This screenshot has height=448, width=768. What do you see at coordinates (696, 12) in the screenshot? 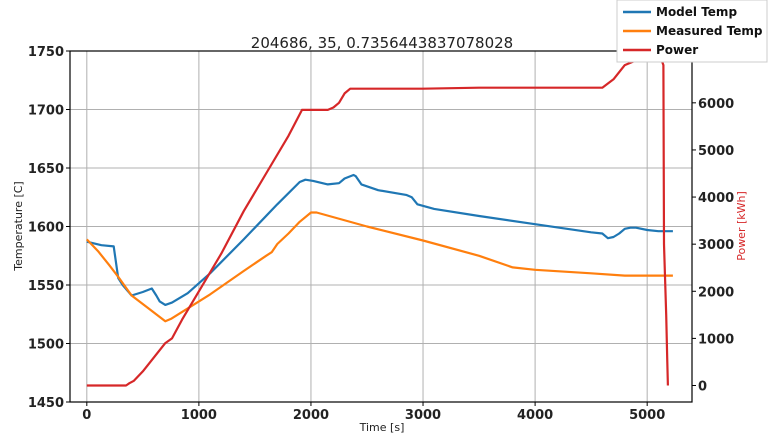
I see `legend-label-model-temp: Model Temp` at bounding box center [696, 12].